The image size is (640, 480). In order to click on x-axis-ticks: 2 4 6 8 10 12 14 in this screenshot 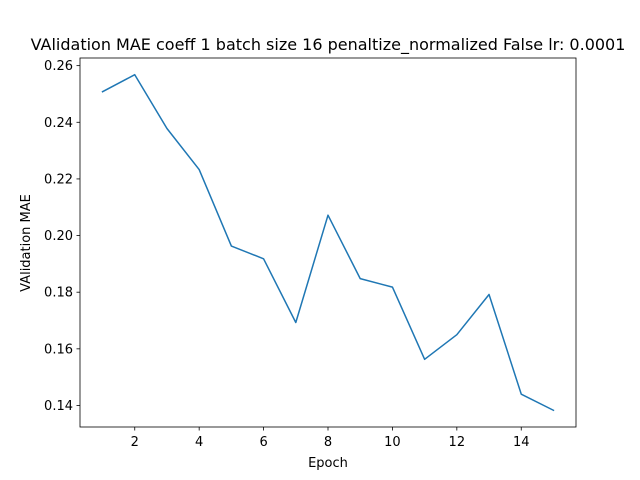, I will do `click(330, 438)`.